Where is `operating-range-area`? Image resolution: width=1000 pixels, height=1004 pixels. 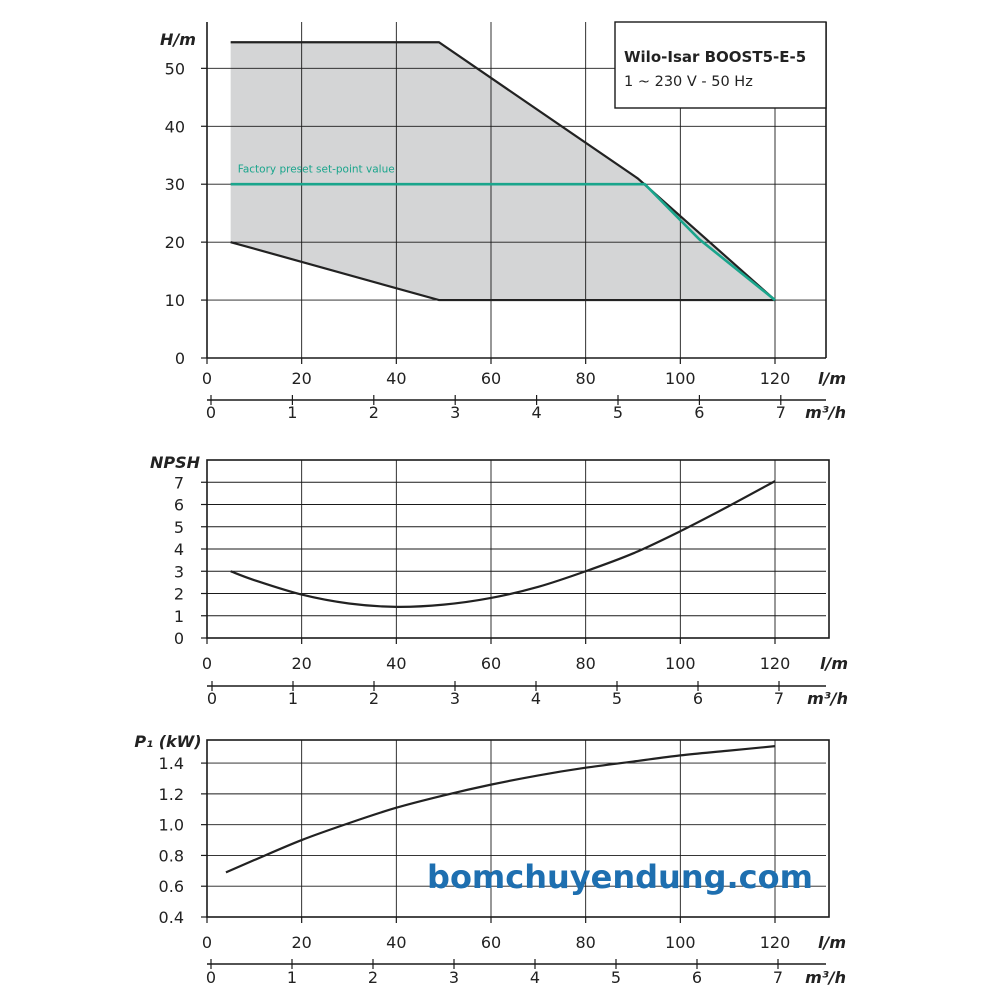 operating-range-area is located at coordinates (502, 171).